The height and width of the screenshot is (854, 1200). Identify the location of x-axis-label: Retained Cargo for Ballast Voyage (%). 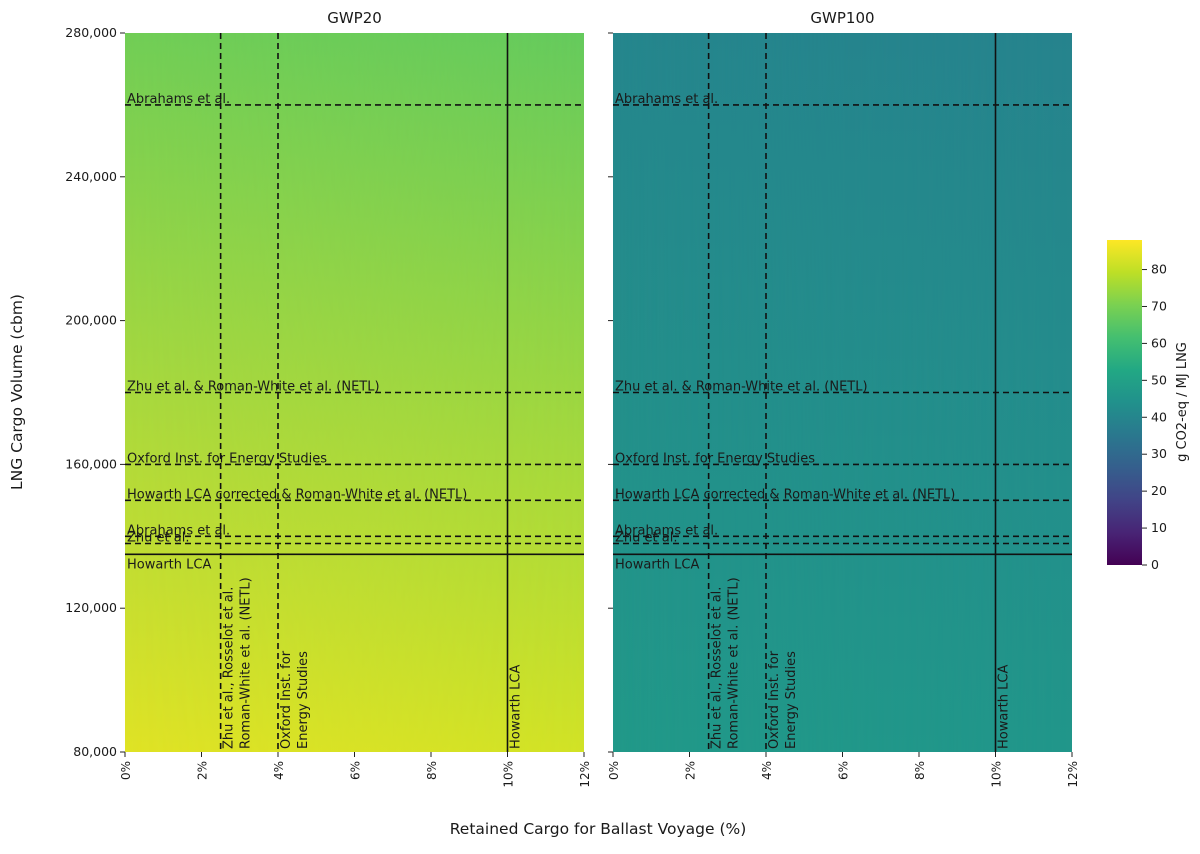
(598, 829).